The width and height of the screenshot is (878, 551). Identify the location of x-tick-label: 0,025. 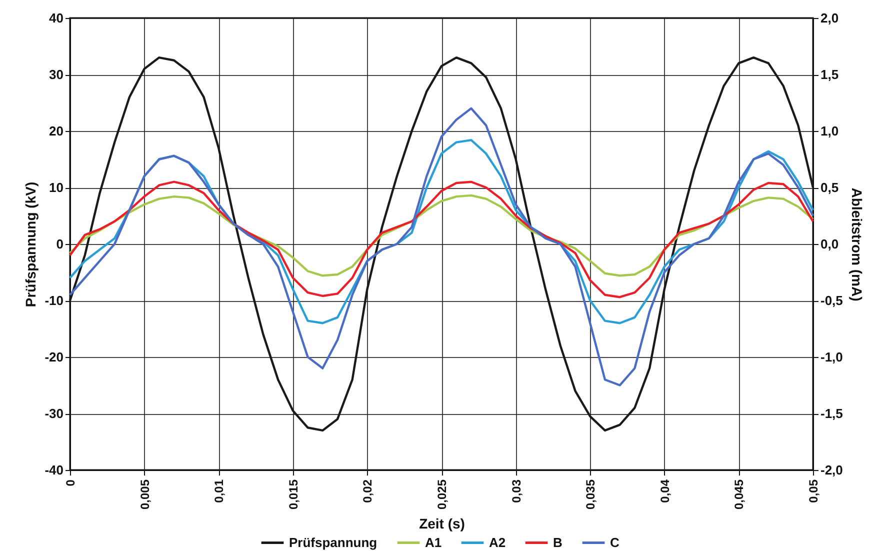
(442, 494).